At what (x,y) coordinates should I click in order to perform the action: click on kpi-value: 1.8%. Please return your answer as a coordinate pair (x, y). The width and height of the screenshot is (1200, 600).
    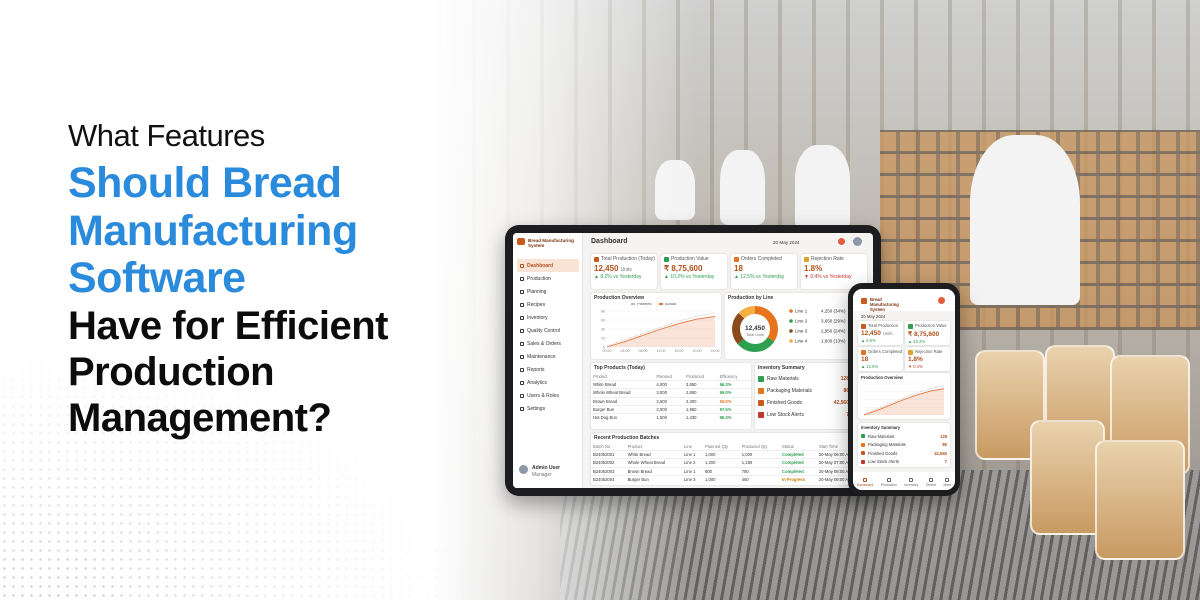
    Looking at the image, I should click on (915, 359).